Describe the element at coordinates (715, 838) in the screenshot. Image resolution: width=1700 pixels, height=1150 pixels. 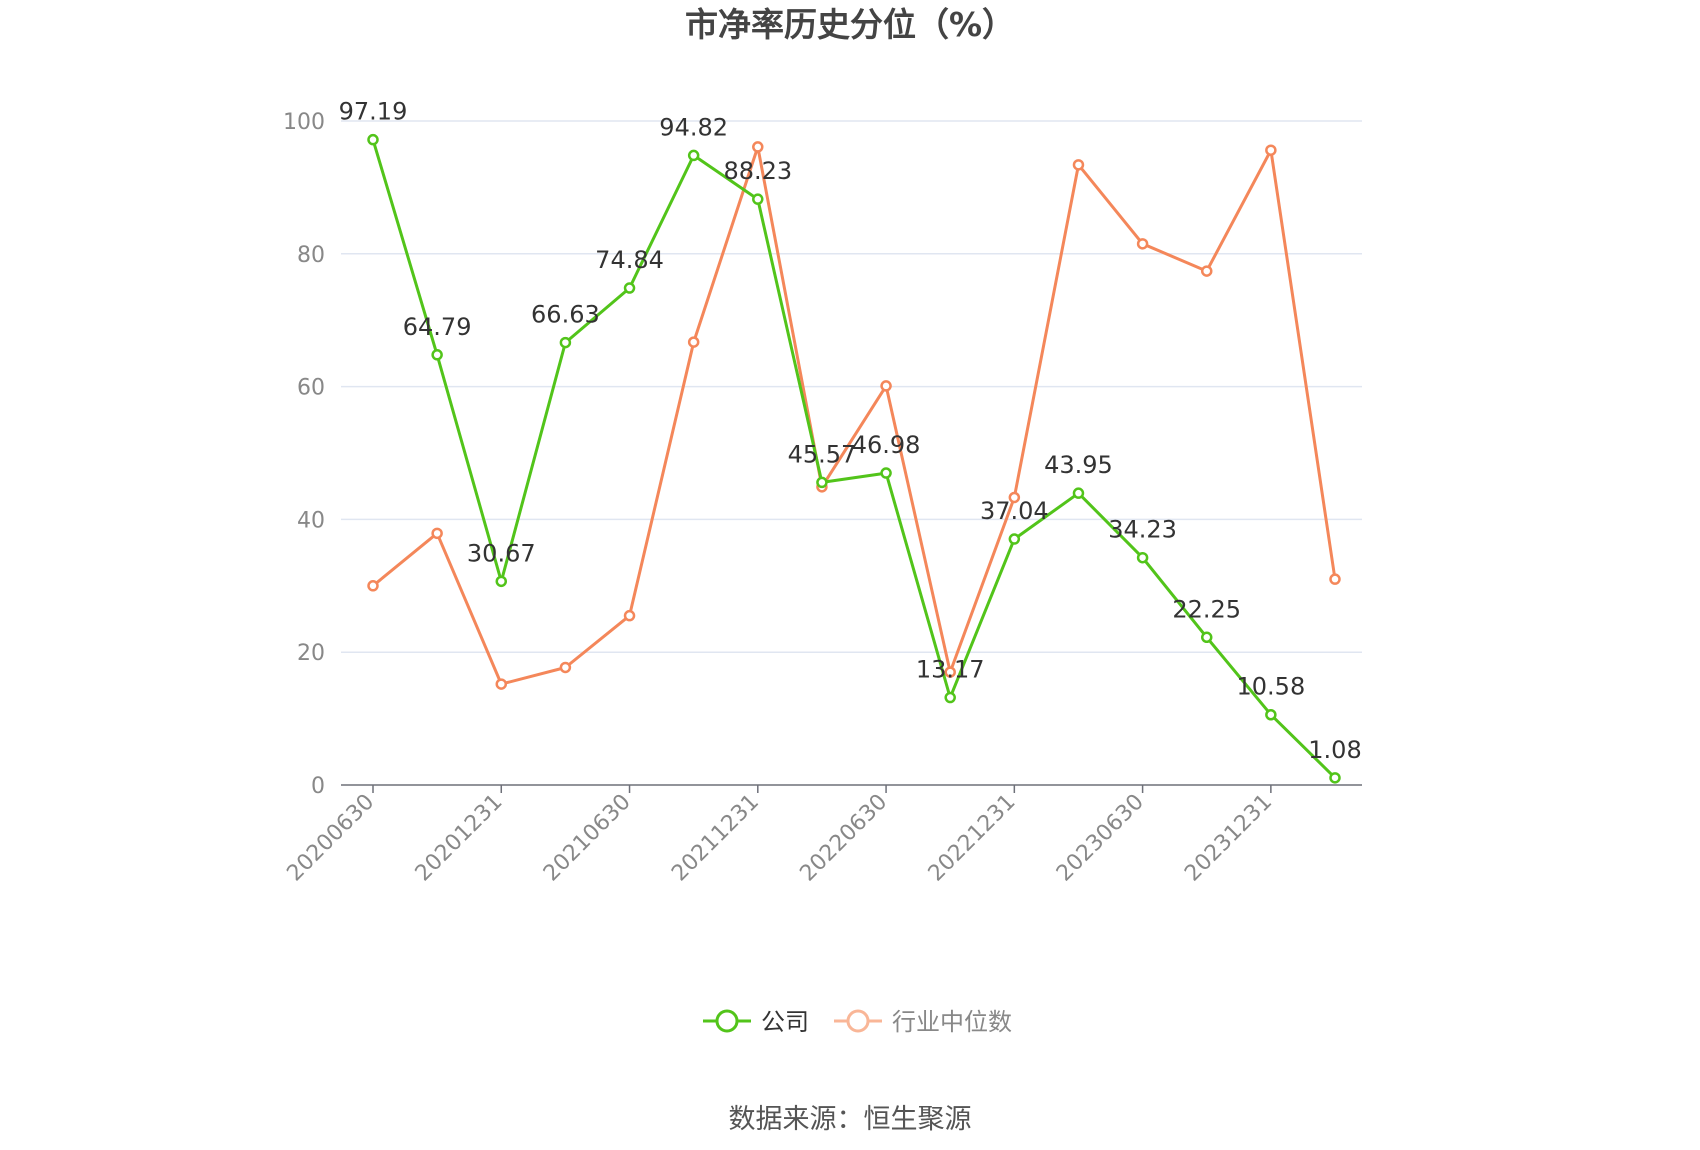
I see `x-tick-label: 20211231` at that location.